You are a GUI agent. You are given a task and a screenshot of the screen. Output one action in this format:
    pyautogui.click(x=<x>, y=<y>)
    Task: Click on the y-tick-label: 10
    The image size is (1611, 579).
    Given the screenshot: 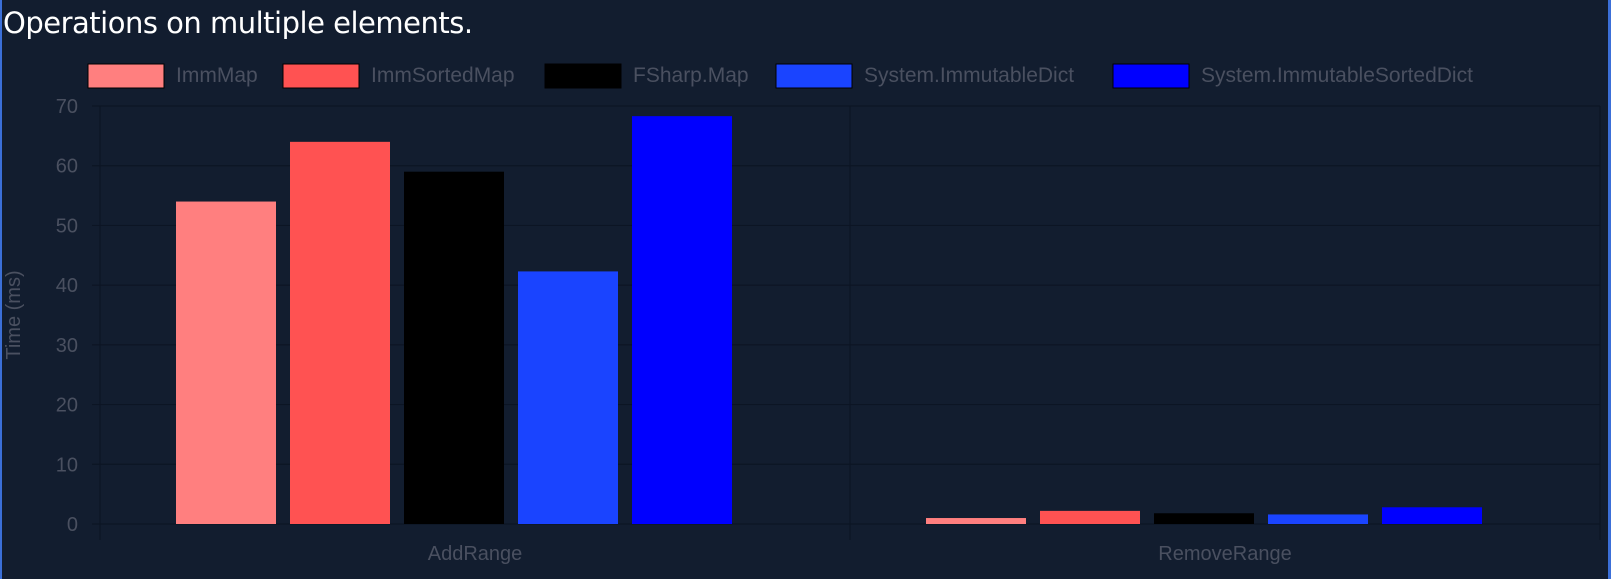 What is the action you would take?
    pyautogui.click(x=67, y=465)
    